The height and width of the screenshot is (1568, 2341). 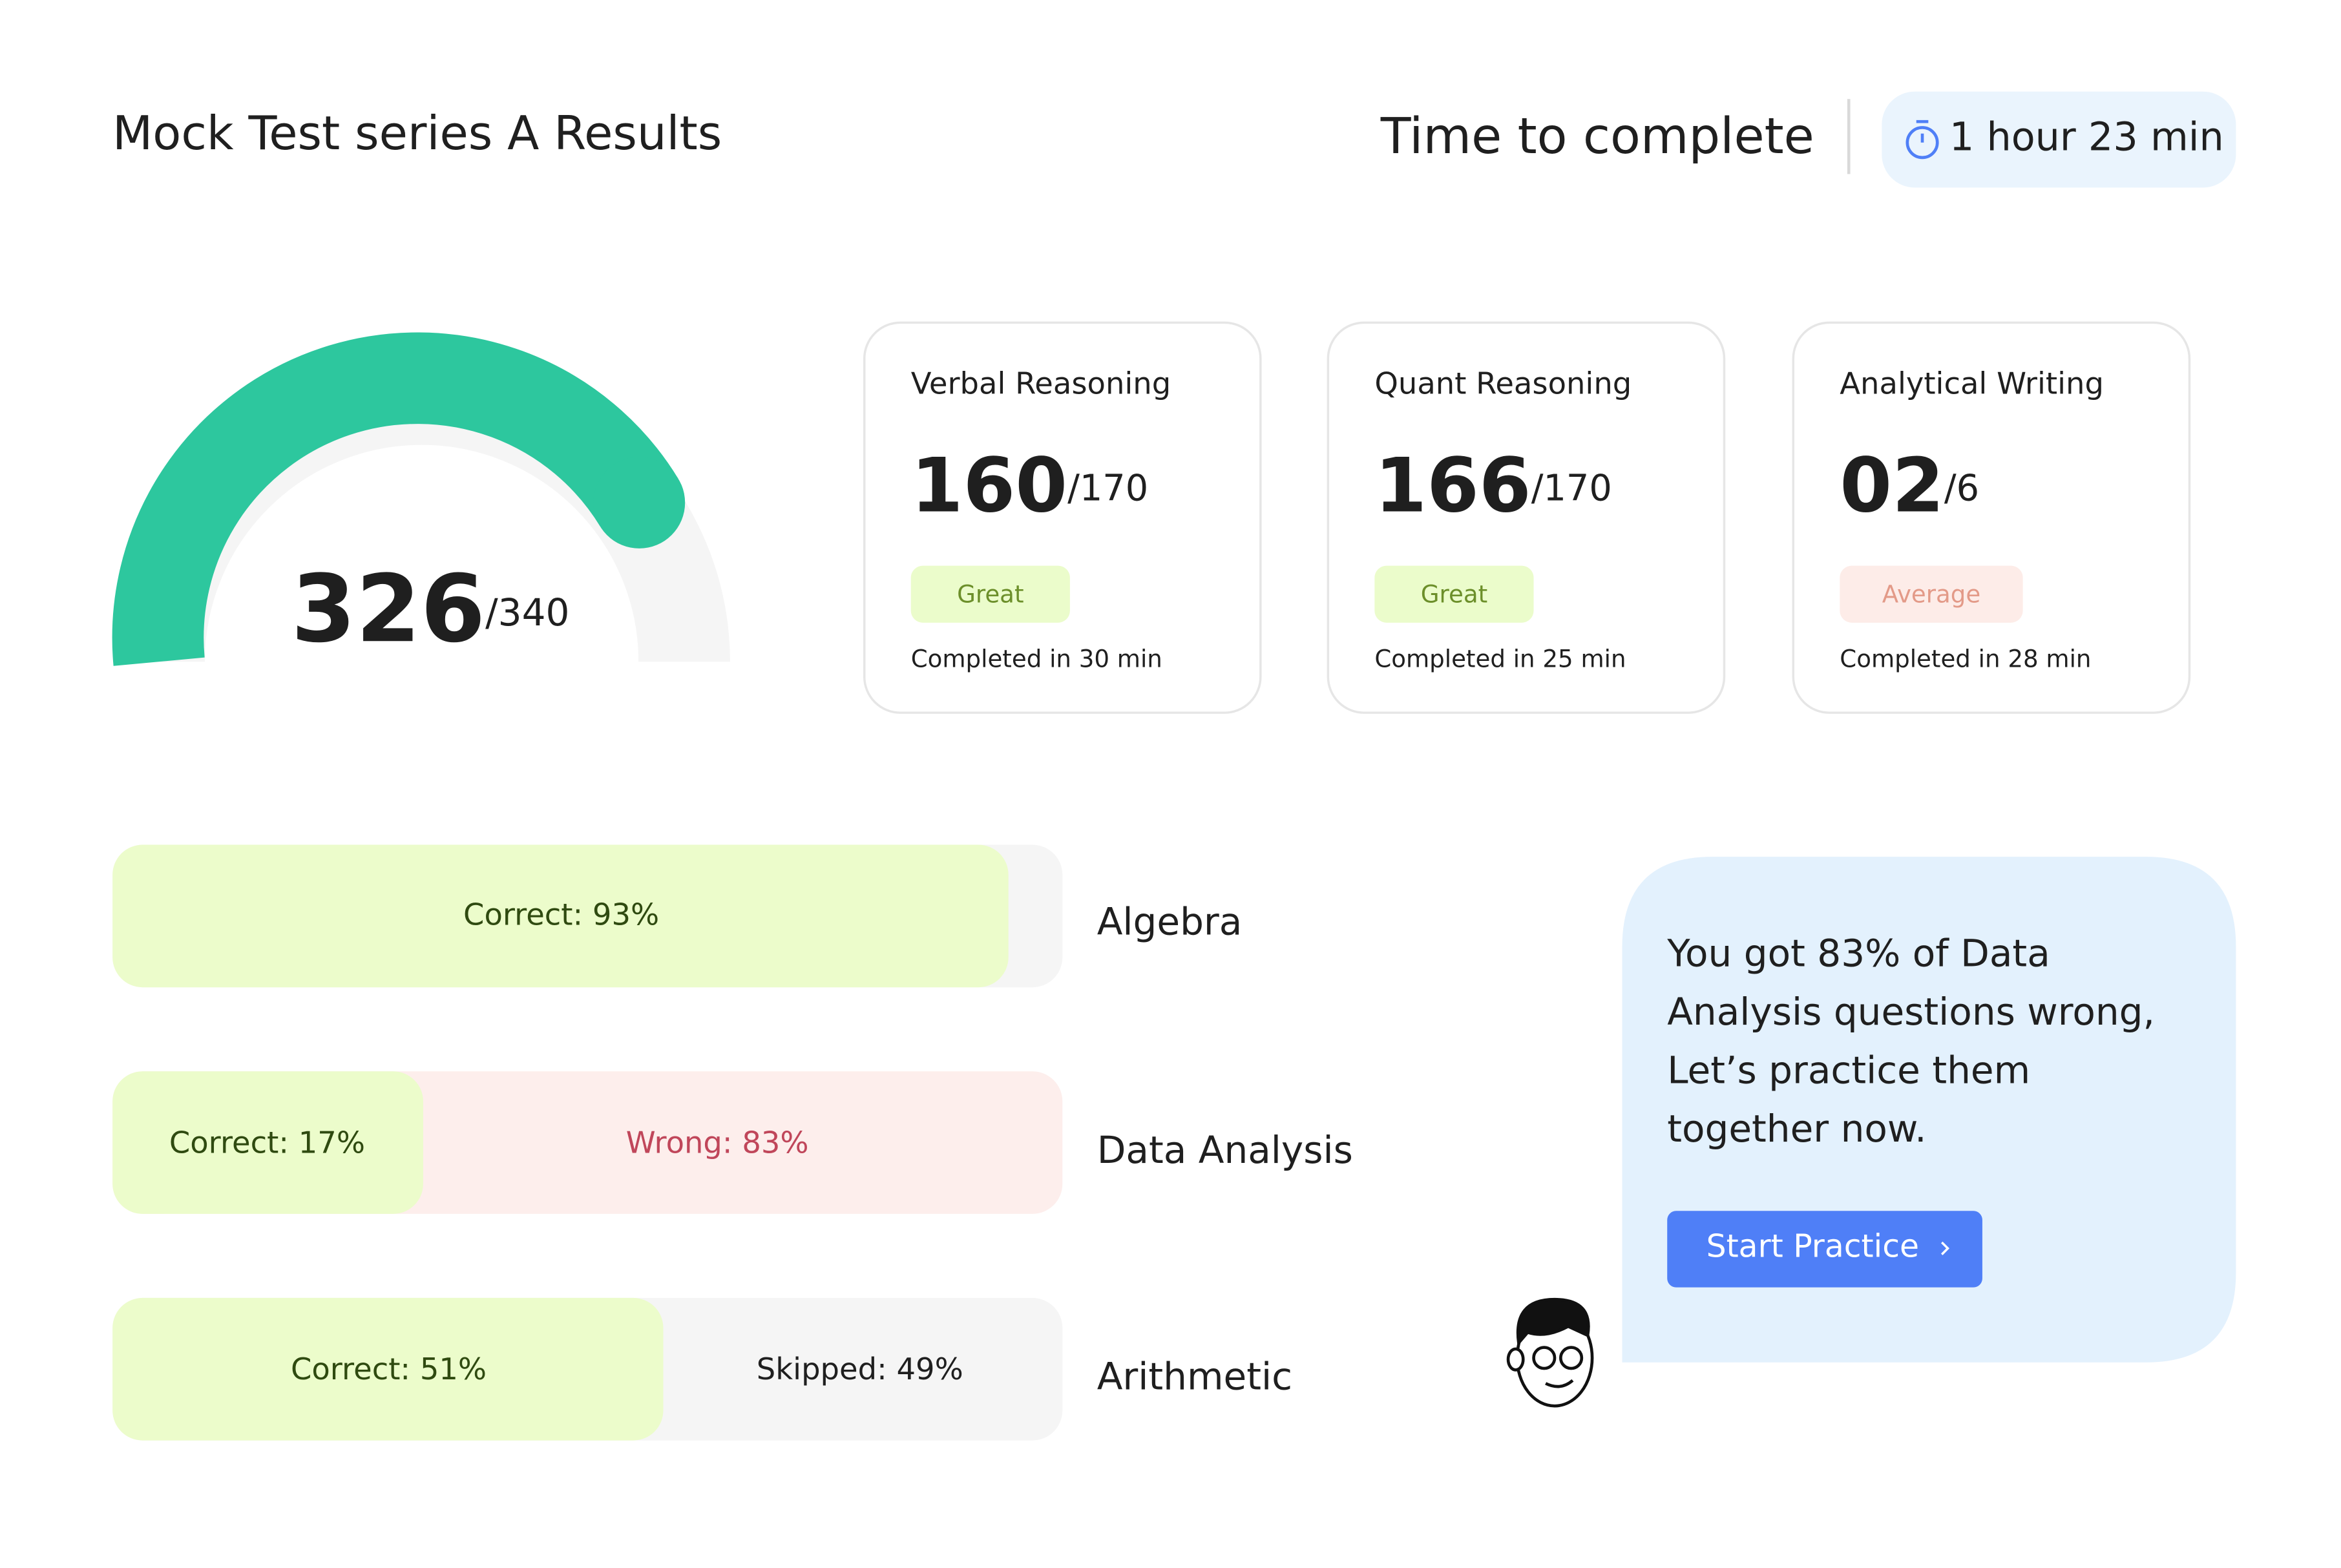 I want to click on clock-icon, so click(x=1922, y=140).